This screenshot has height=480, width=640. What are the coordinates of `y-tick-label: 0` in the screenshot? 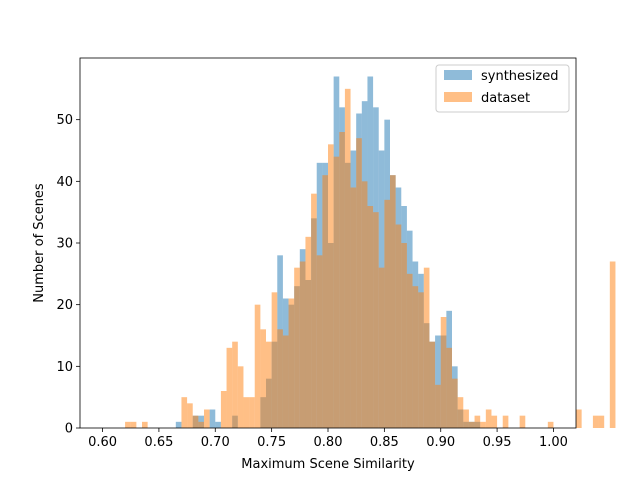 It's located at (69, 429).